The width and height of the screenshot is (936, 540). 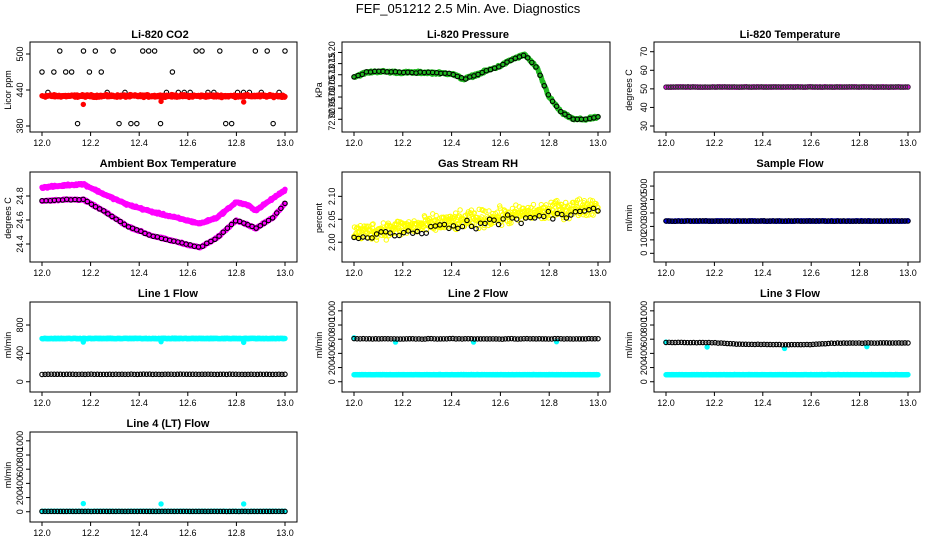 I want to click on y-tick-label: 600, so click(x=332, y=339).